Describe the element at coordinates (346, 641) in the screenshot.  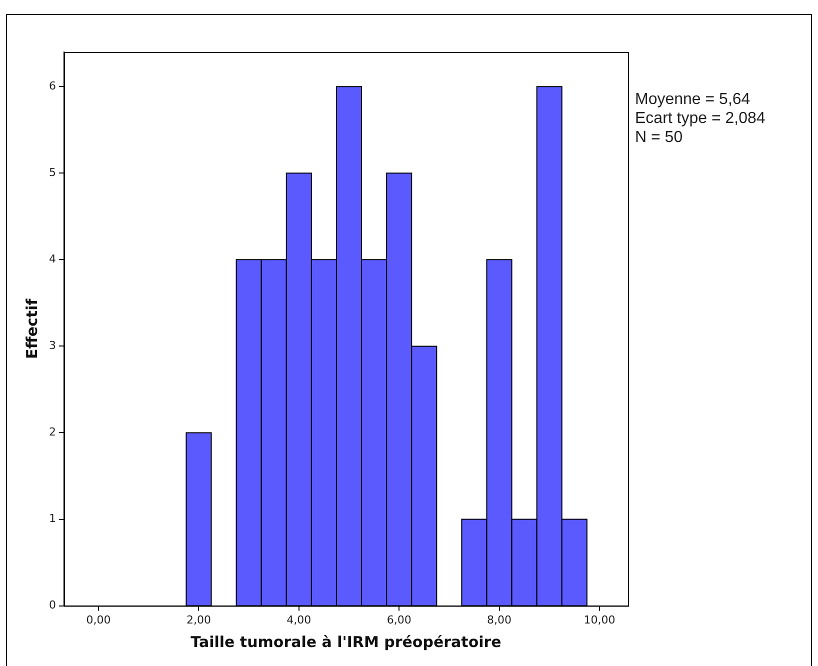
I see `x-axis-title: Taille tumorale à l'IRM préopératoire` at that location.